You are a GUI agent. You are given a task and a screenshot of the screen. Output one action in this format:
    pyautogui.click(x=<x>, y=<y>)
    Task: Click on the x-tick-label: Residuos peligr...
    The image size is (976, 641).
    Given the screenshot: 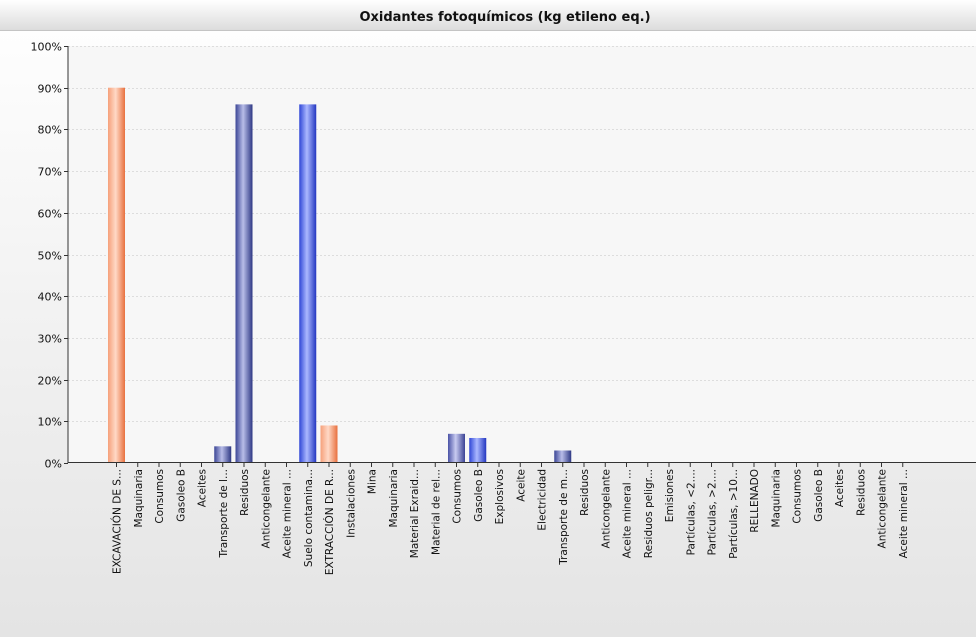 What is the action you would take?
    pyautogui.click(x=649, y=513)
    